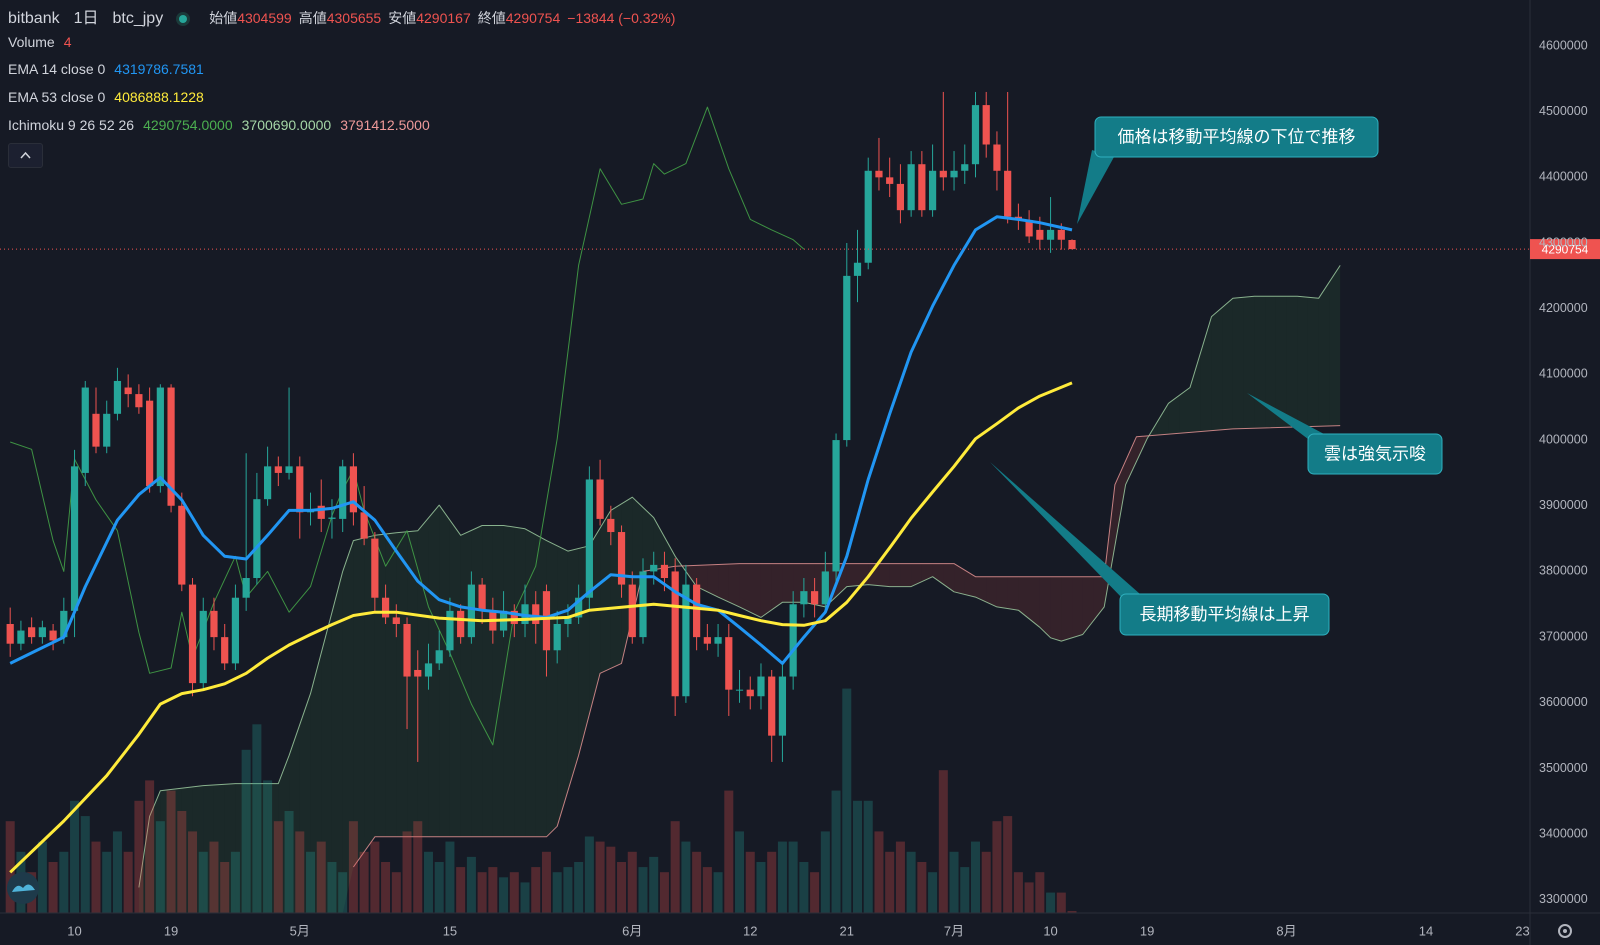 This screenshot has height=945, width=1600. I want to click on ohlc-label: 終値, so click(491, 18).